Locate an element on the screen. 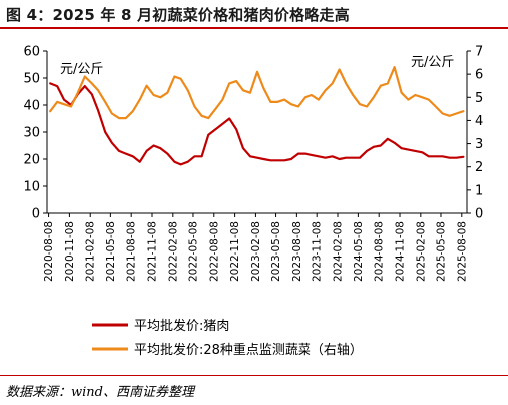 The height and width of the screenshot is (405, 508). x-axis-tick-label: 2020-08-08 is located at coordinates (49, 251).